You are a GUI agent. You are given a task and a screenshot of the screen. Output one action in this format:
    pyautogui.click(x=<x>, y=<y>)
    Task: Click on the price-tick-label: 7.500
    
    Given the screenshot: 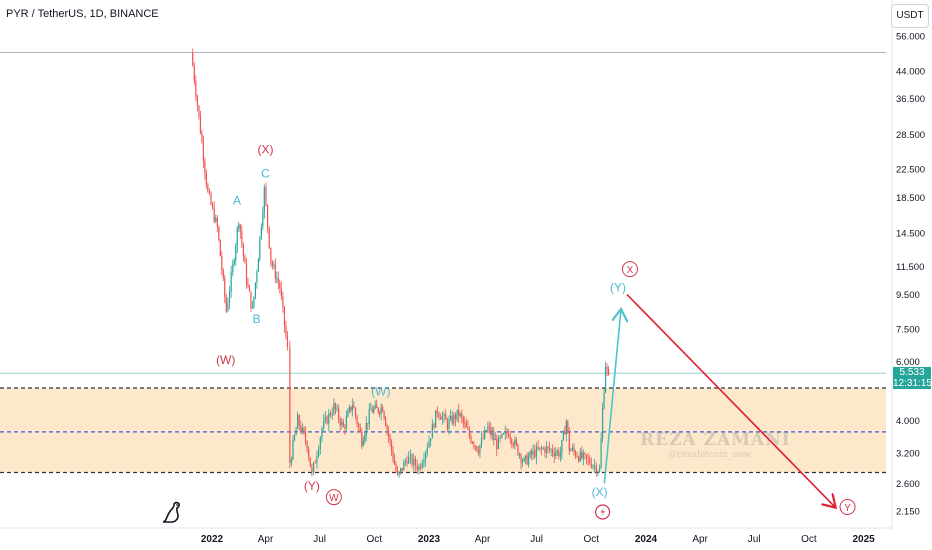 What is the action you would take?
    pyautogui.click(x=908, y=329)
    